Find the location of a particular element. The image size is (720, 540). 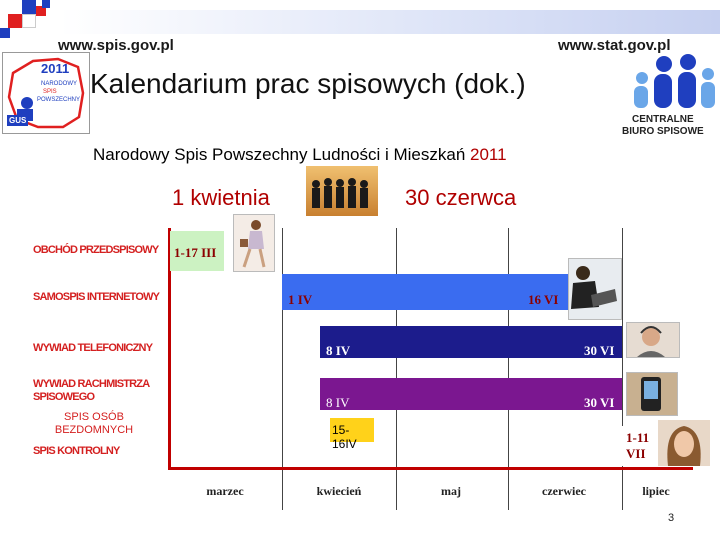

month-marzec: marzec is located at coordinates (225, 491).